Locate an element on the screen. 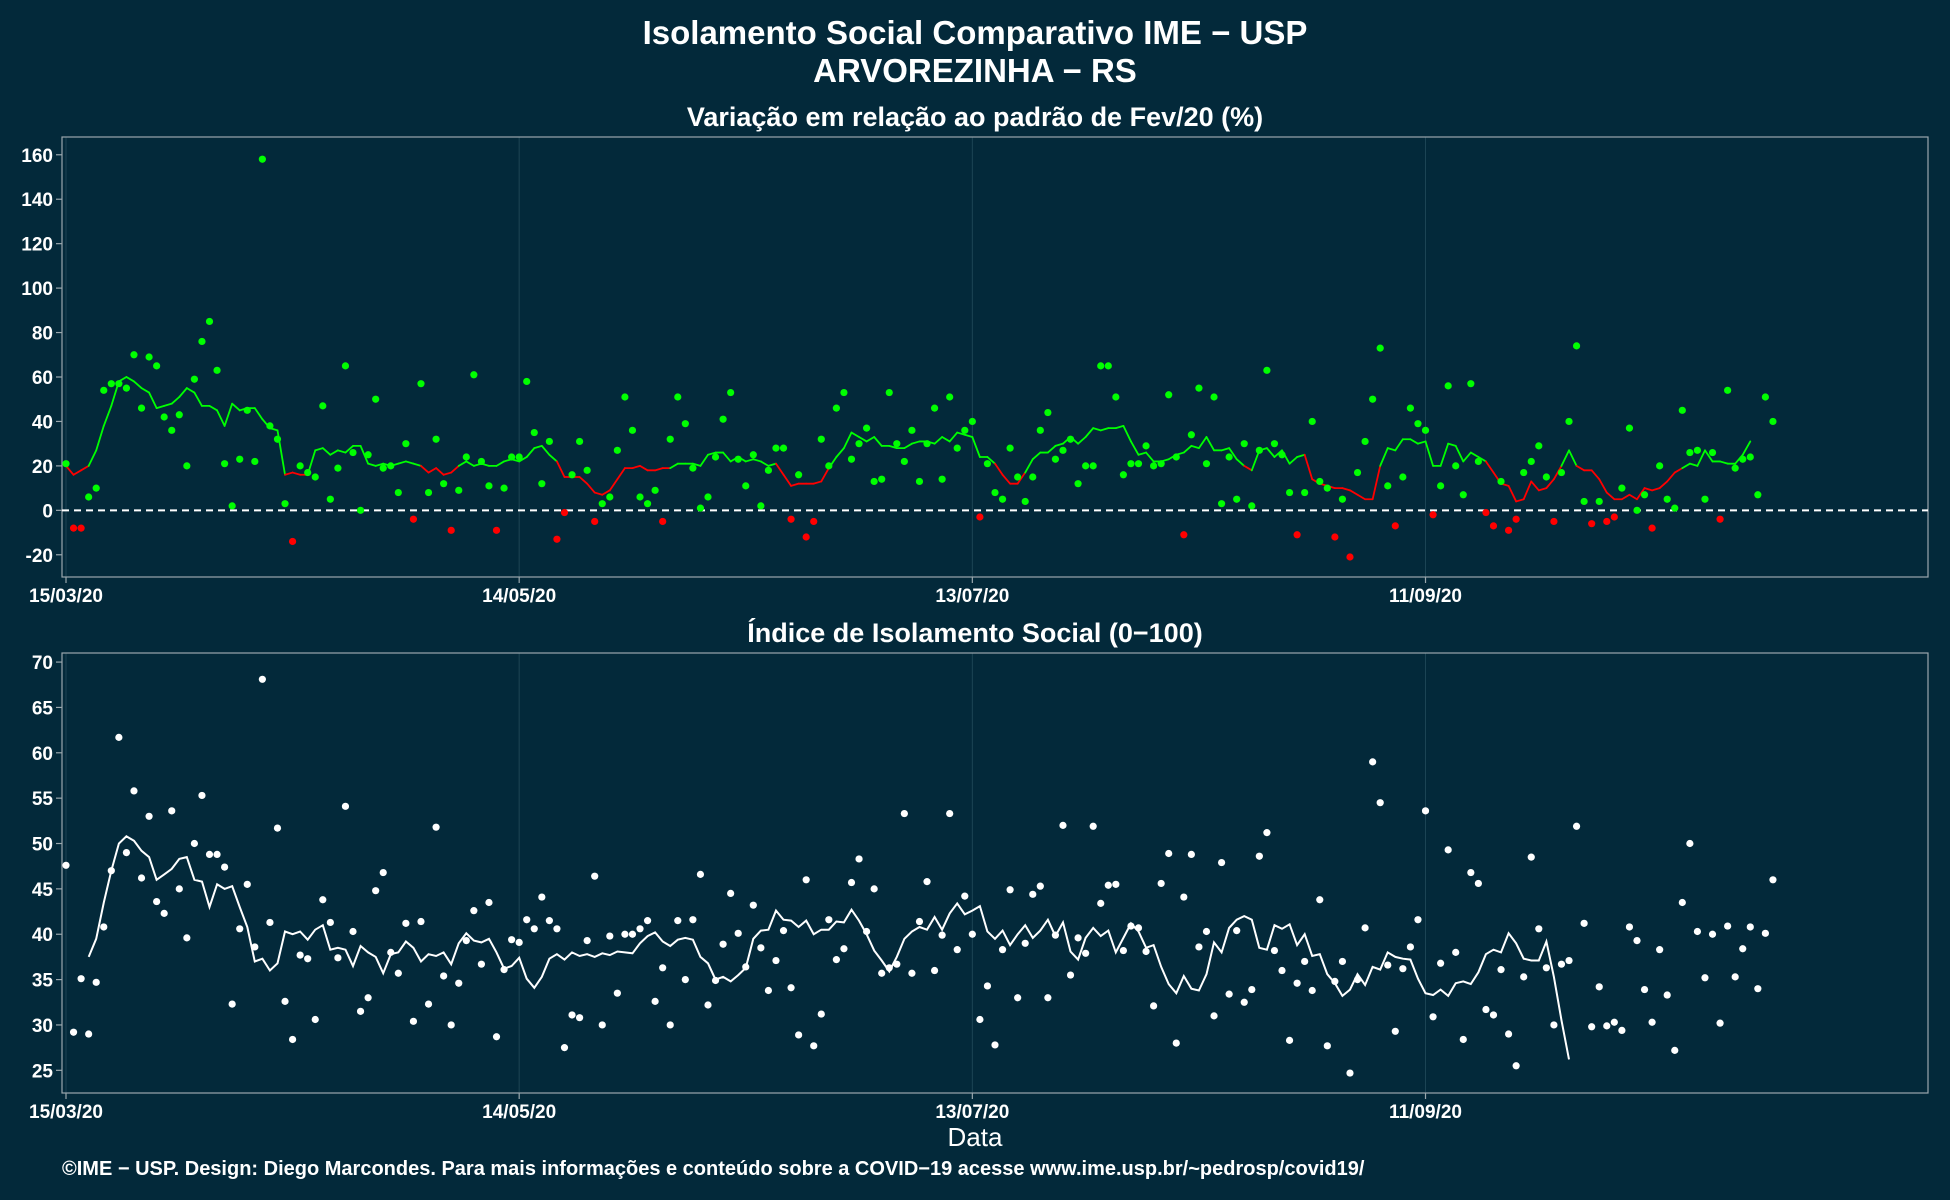 The height and width of the screenshot is (1200, 1950). y-tick-label: 40 is located at coordinates (42, 422).